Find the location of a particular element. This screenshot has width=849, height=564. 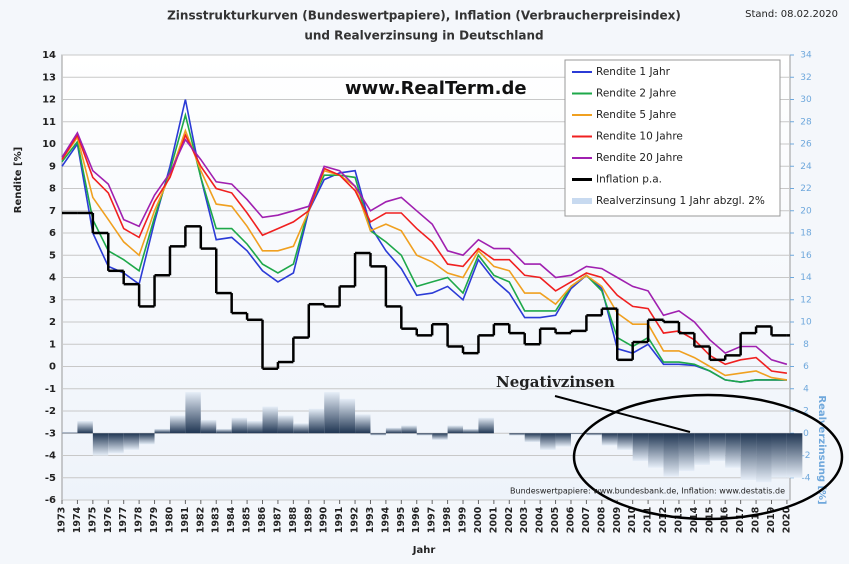

y-tick-label: 2 is located at coordinates (52, 322).